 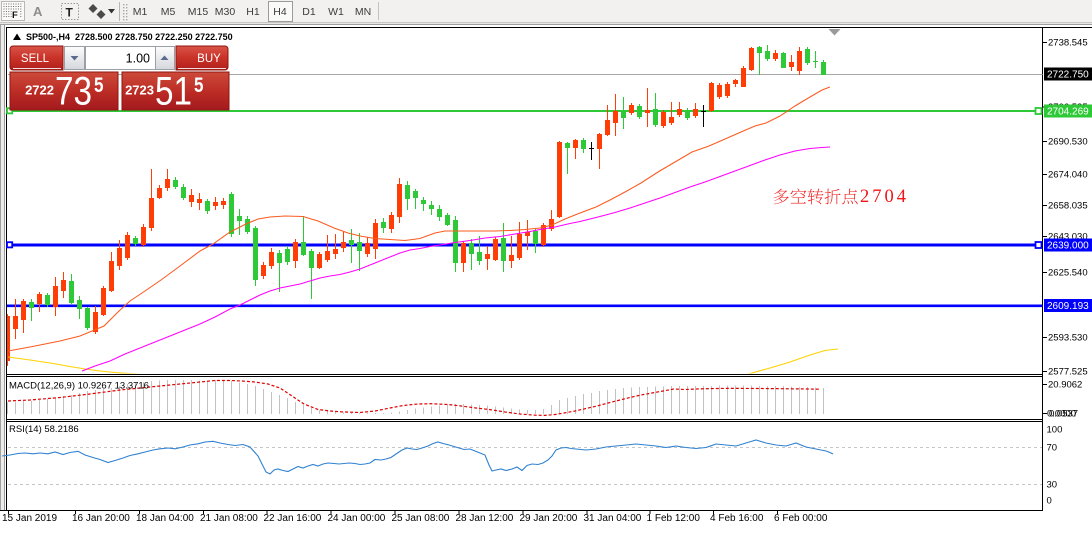 What do you see at coordinates (1068, 237) in the screenshot?
I see `svg-text: 2643.030` at bounding box center [1068, 237].